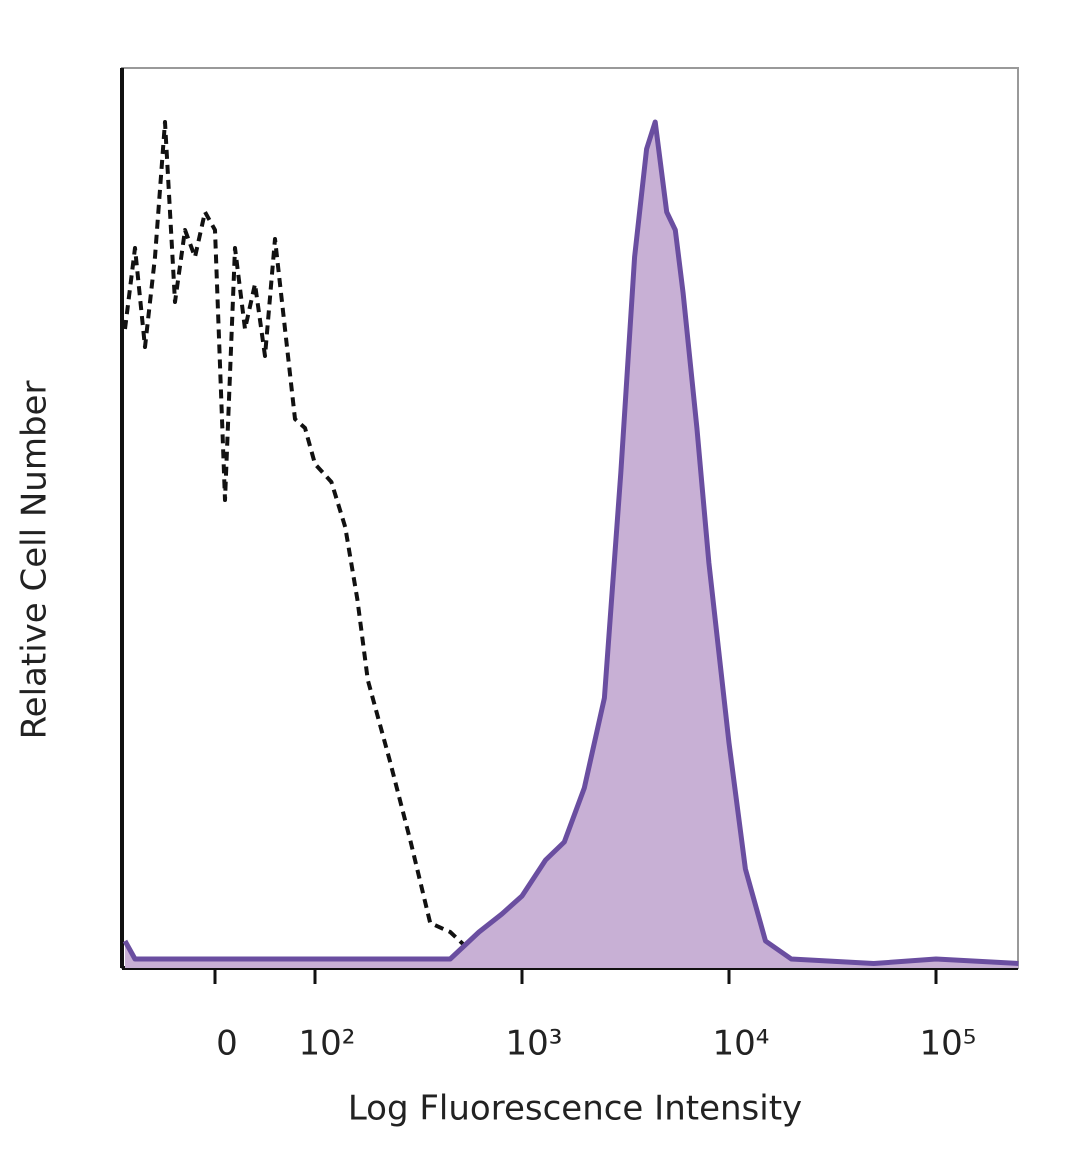 The image size is (1080, 1169). Describe the element at coordinates (35, 560) in the screenshot. I see `y-axis-label: Relative Cell Number` at that location.